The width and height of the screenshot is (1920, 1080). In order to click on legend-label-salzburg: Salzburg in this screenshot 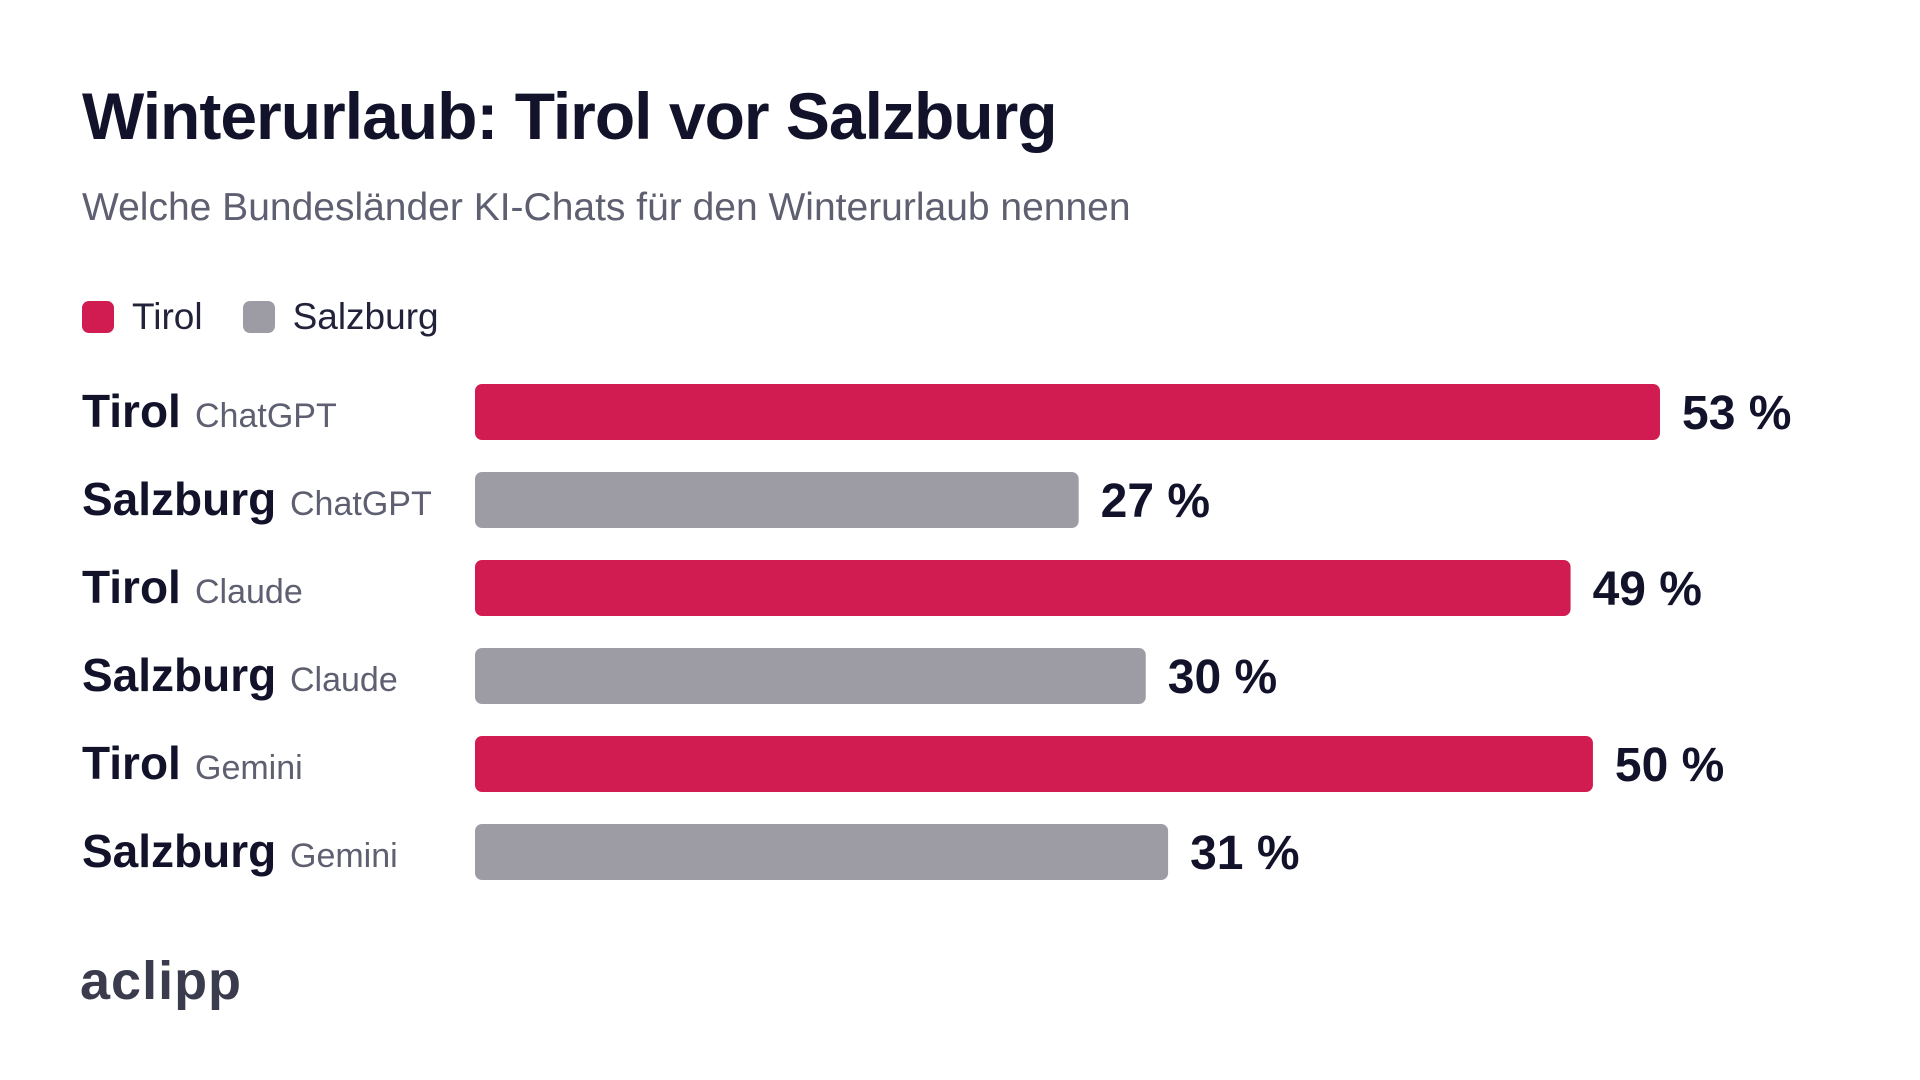, I will do `click(365, 316)`.